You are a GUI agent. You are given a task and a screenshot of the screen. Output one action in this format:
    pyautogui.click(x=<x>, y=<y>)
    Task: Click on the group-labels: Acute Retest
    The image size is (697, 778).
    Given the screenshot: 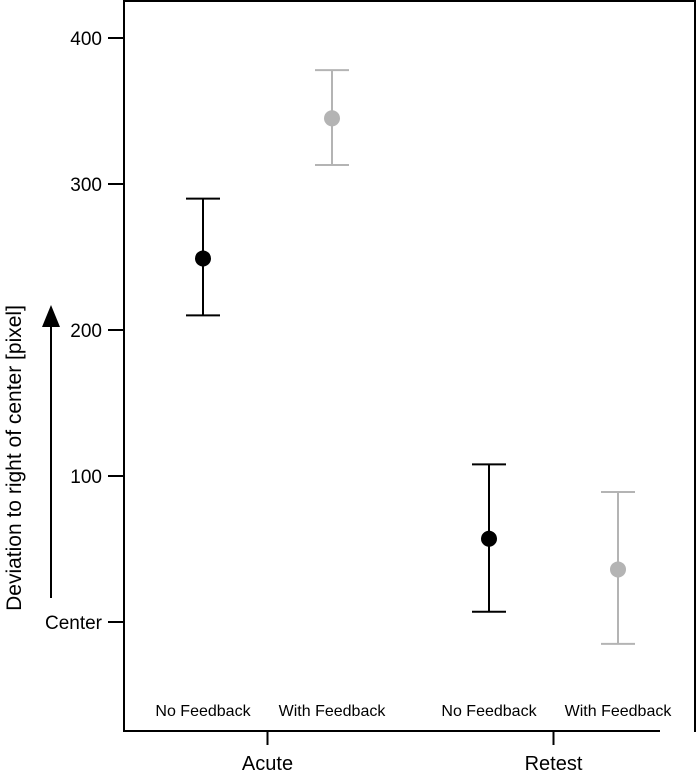 What is the action you would take?
    pyautogui.click(x=412, y=753)
    